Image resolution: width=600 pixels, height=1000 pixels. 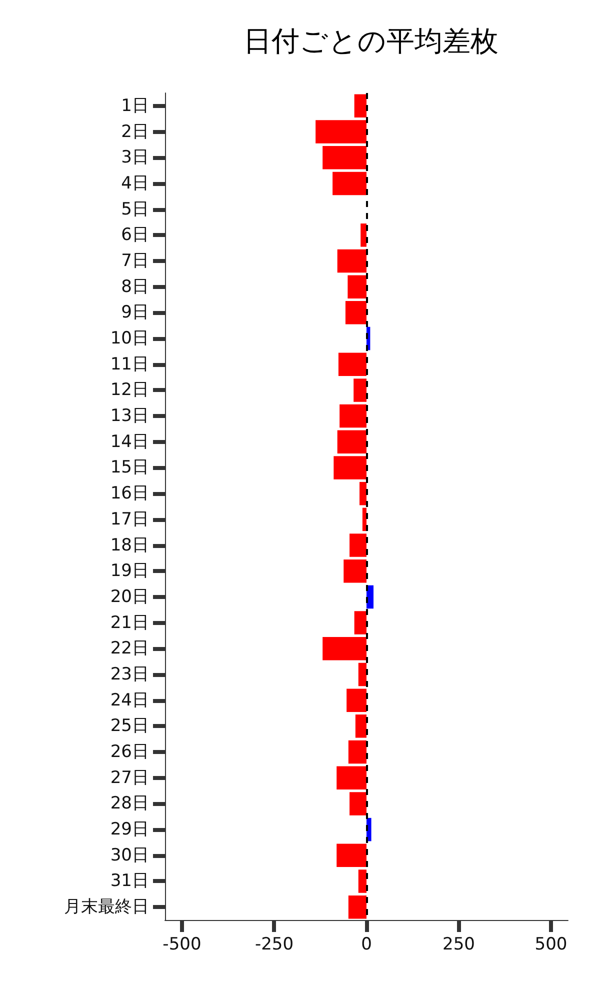 I want to click on y-tick-label: 3日, so click(x=135, y=158).